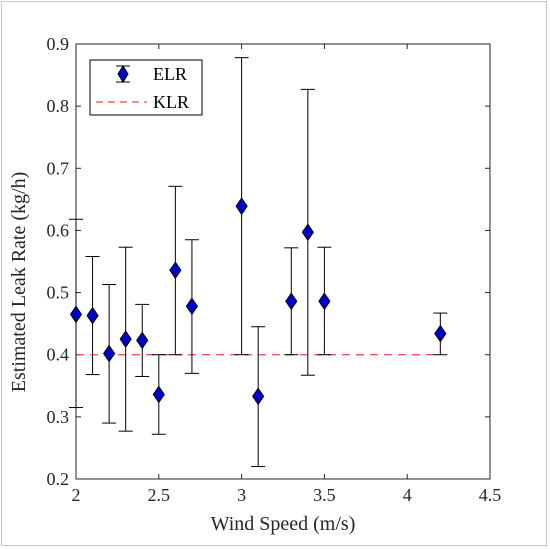 The image size is (550, 549). I want to click on y-tick-label: 0.7, so click(58, 168).